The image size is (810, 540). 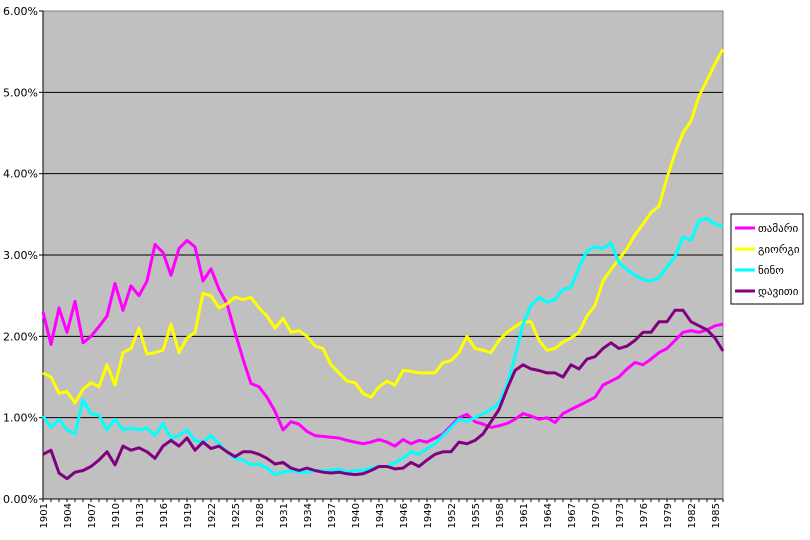 I want to click on x-tick-label: 1955, so click(x=476, y=515).